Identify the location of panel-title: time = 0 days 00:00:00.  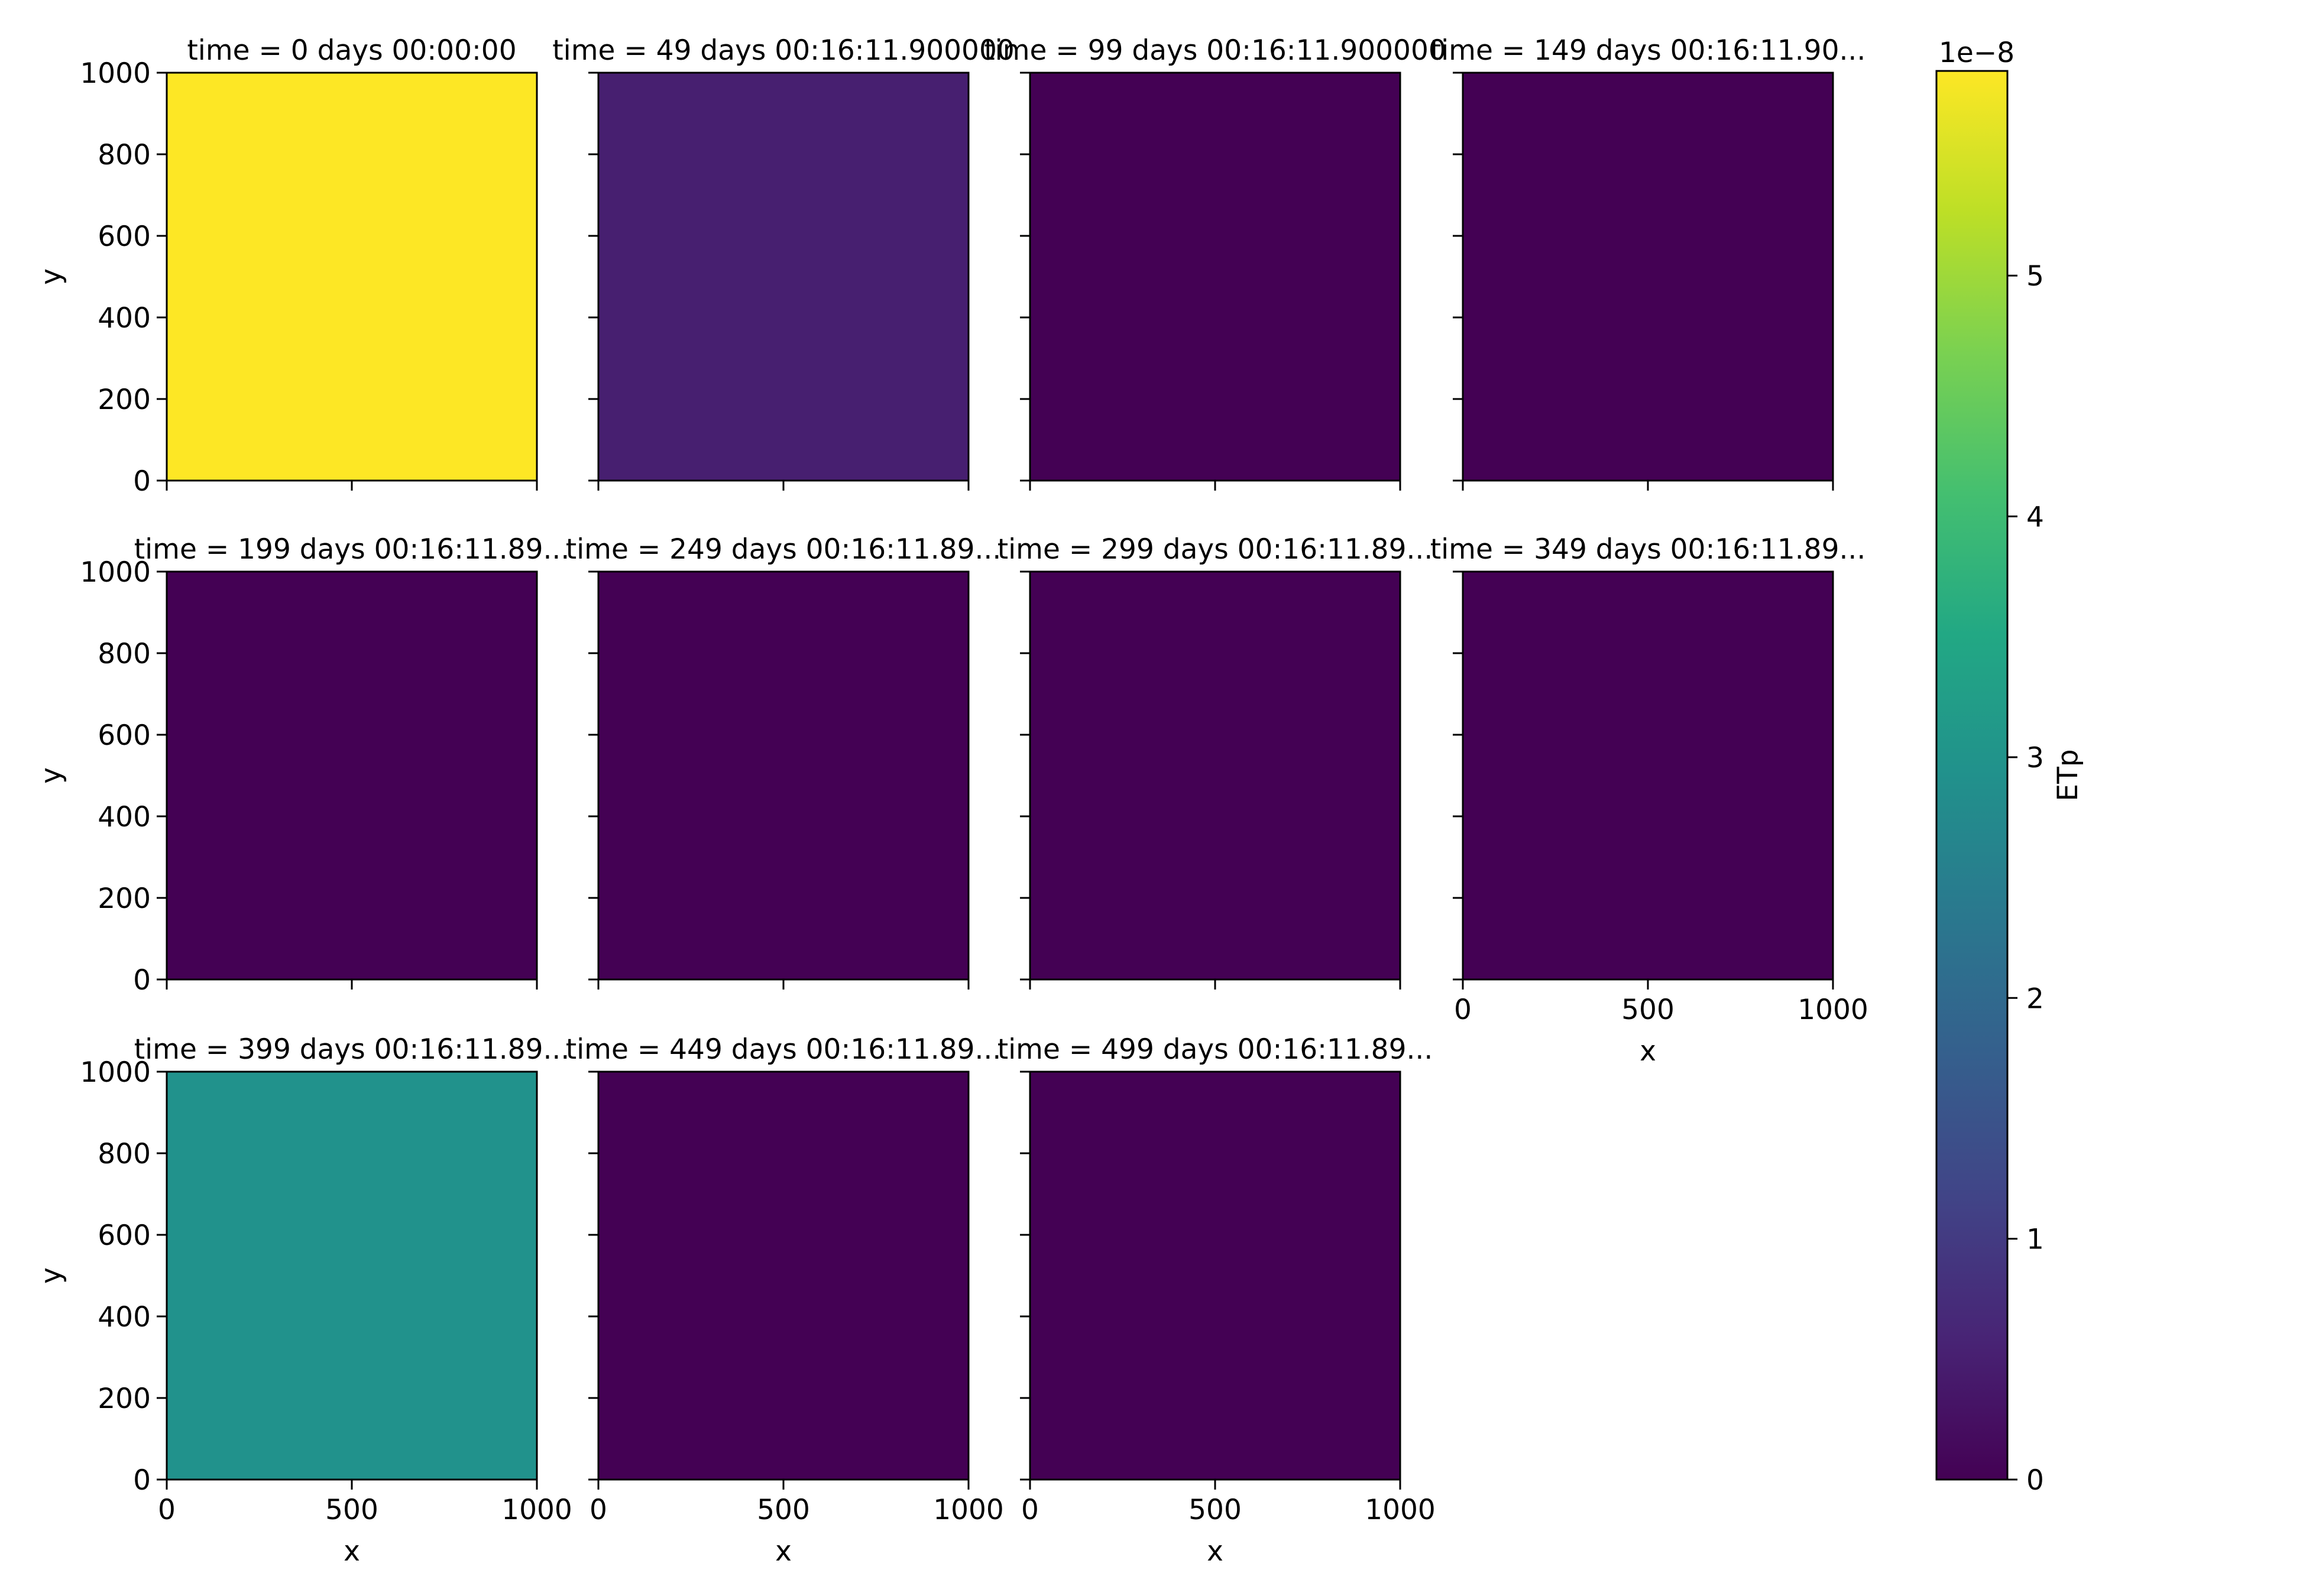
(351, 51).